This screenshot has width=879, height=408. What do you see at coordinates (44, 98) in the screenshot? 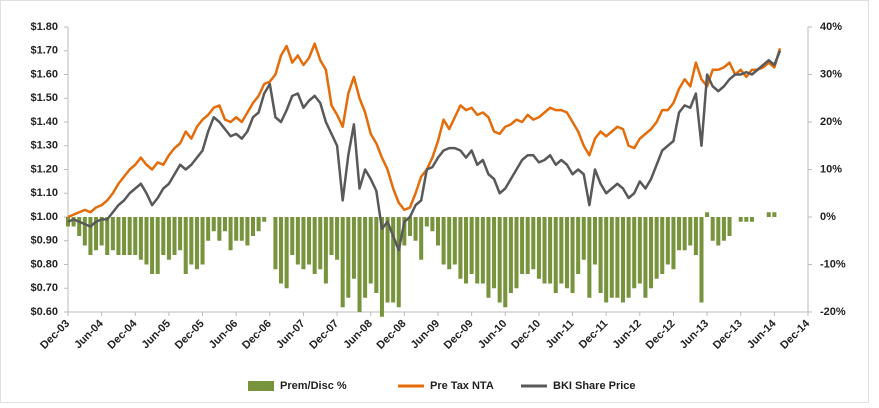
I see `y-tick-label: $1.50` at bounding box center [44, 98].